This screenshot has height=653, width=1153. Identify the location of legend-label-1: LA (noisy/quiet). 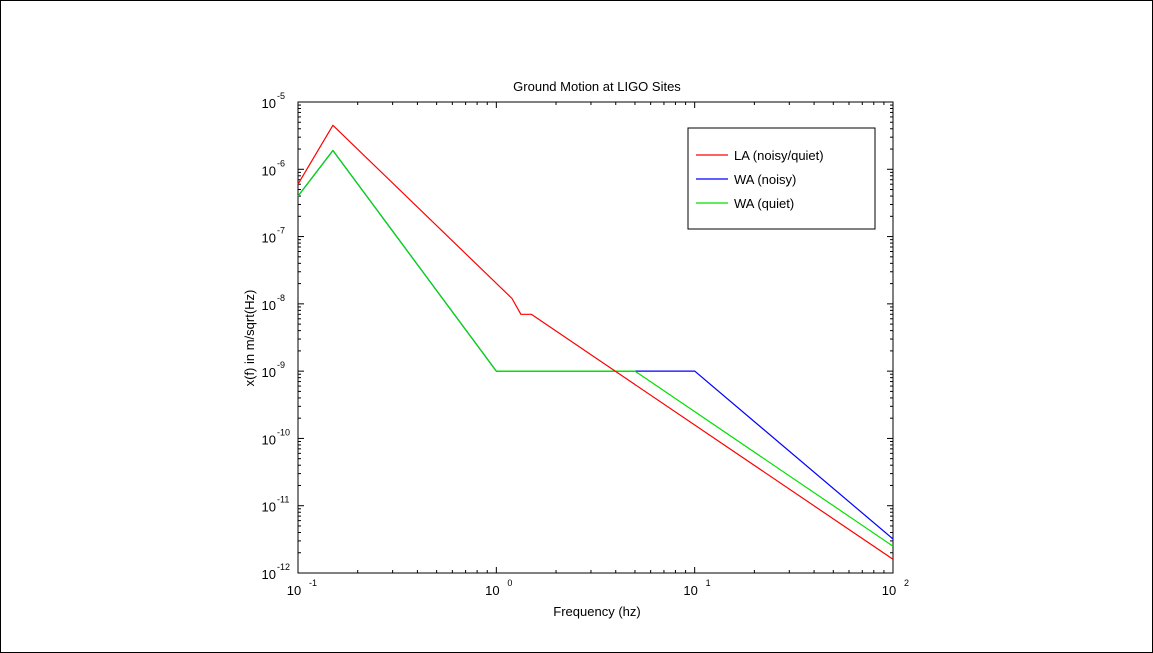
(779, 155).